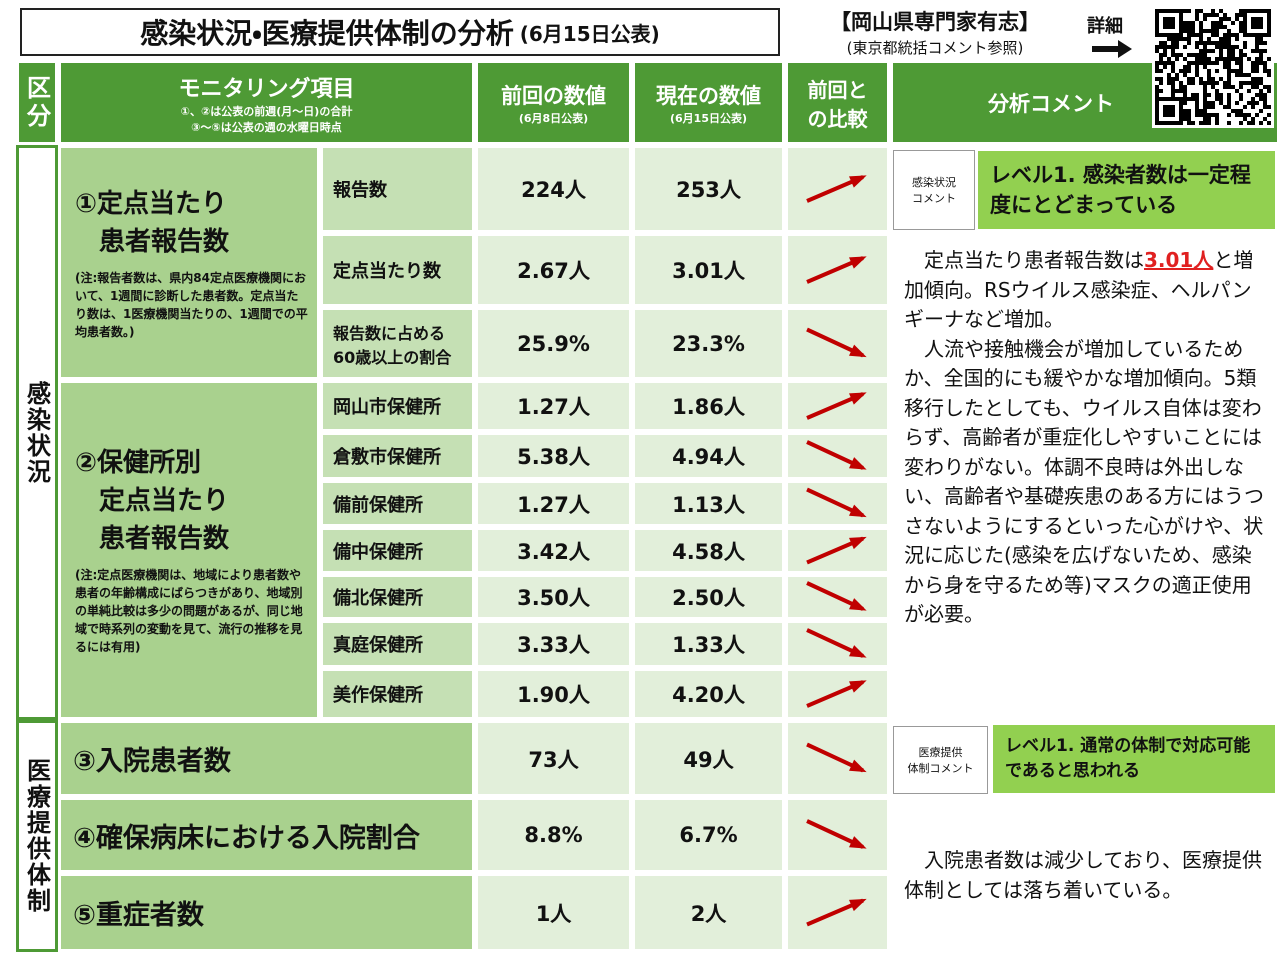 The image size is (1282, 954). Describe the element at coordinates (164, 501) in the screenshot. I see `group-title: 定点当たり` at that location.